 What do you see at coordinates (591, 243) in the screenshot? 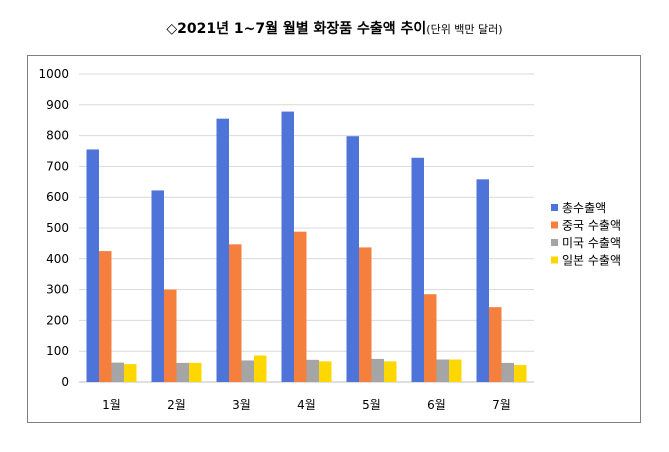
I see `legend-label: 미국 수출액` at bounding box center [591, 243].